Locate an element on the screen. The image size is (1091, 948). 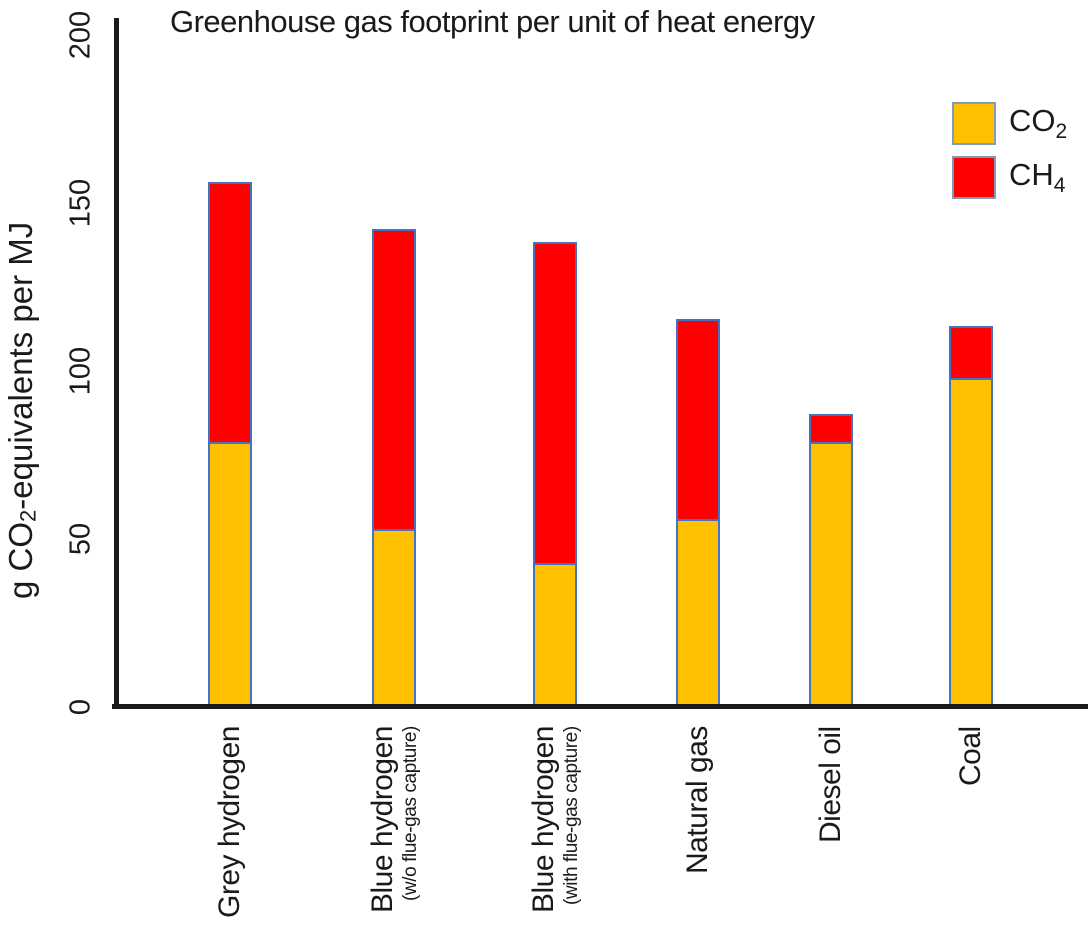
bar-diesel-oil is located at coordinates (831, 560).